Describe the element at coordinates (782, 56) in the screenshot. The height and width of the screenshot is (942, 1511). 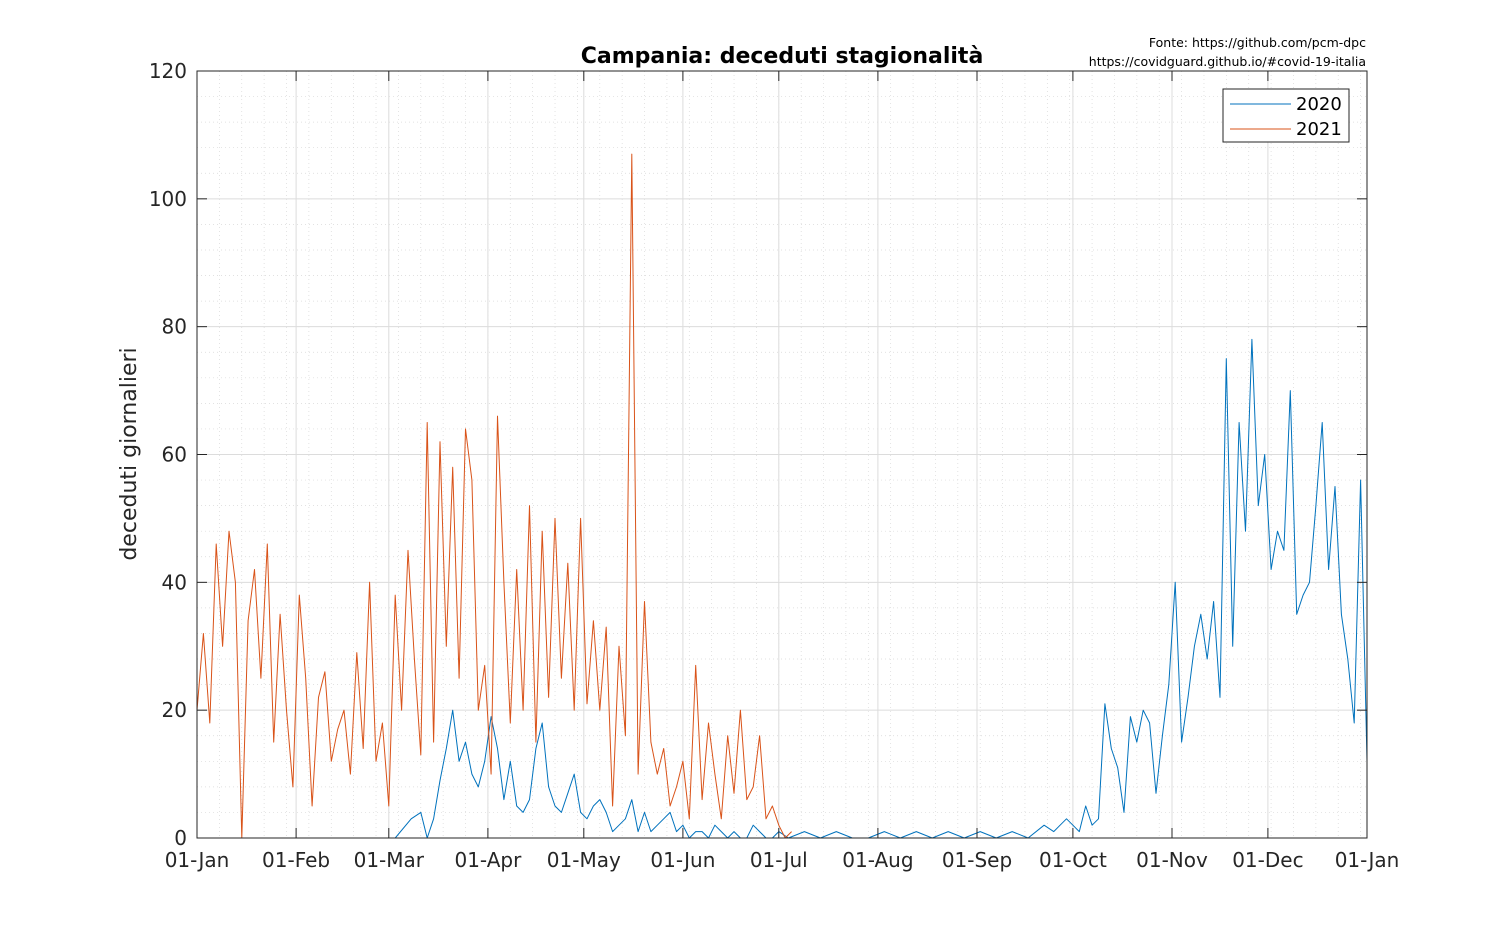
I see `chart-title: Campania: deceduti stagionalità` at that location.